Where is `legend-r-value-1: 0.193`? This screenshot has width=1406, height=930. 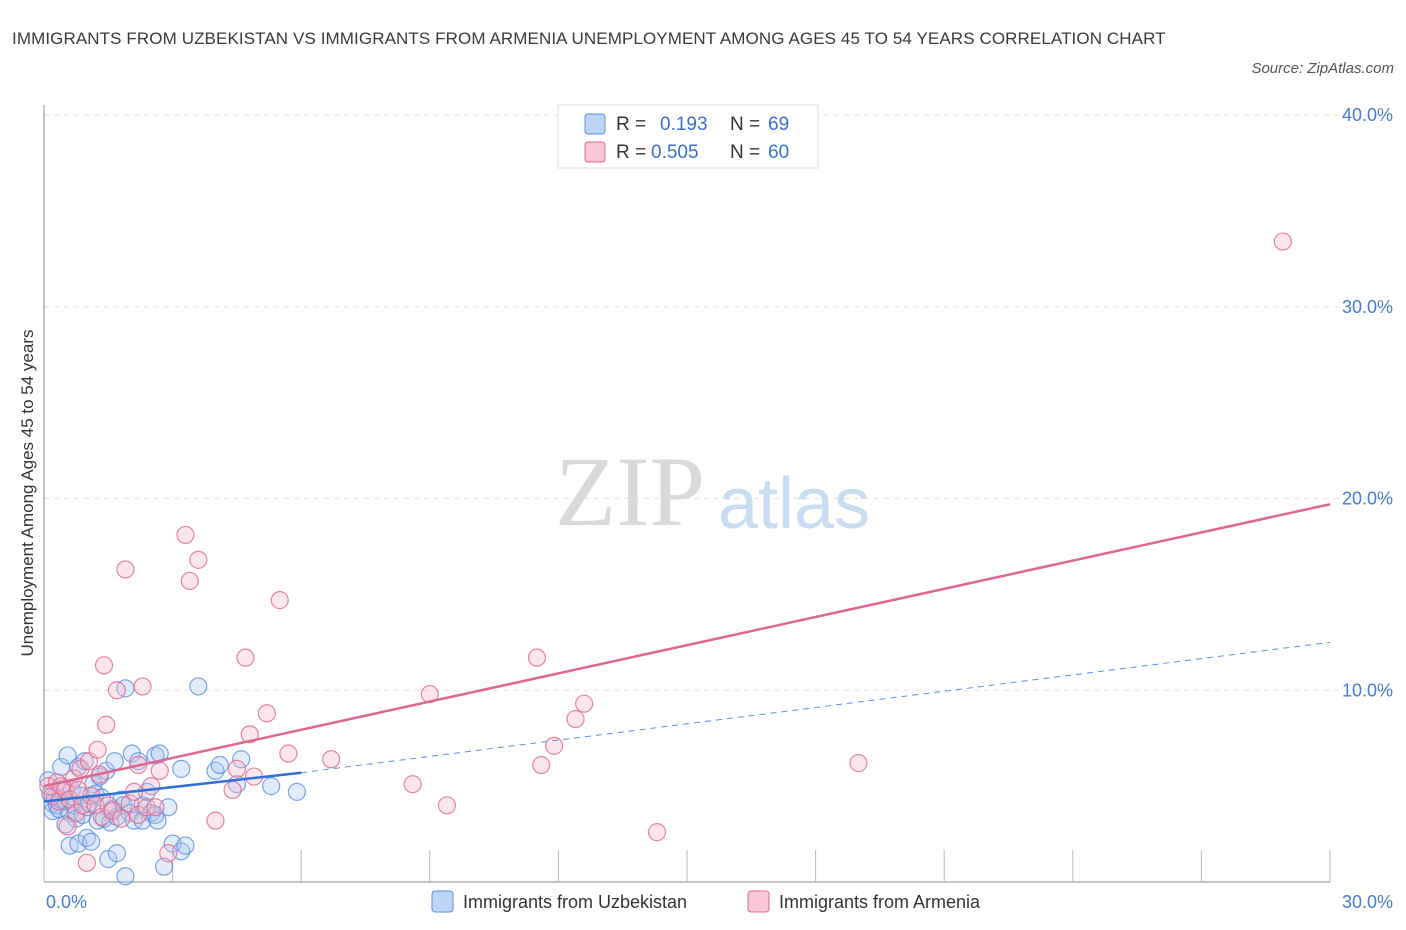
legend-r-value-1: 0.193 is located at coordinates (684, 124).